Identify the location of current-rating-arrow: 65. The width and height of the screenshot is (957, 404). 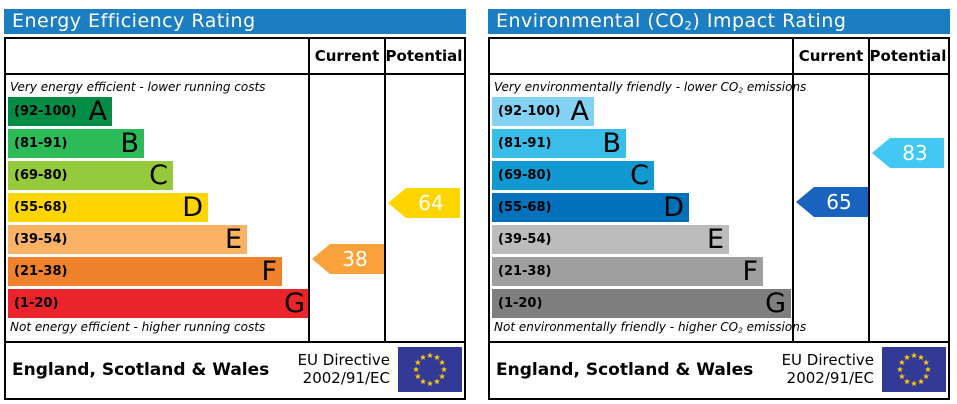
(832, 202).